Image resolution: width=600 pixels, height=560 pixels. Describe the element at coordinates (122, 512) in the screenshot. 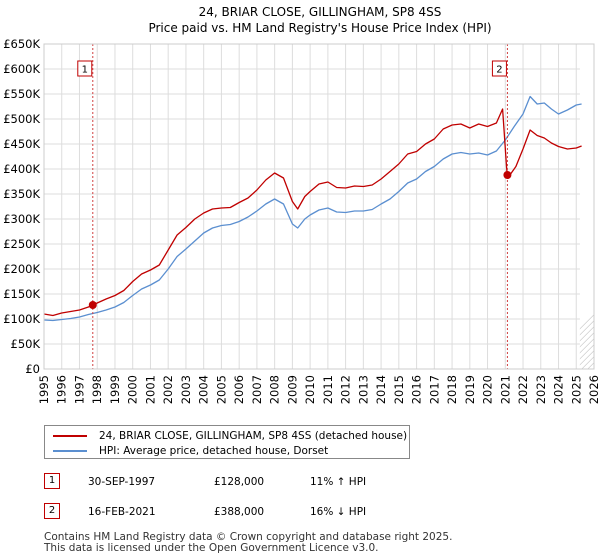

I see `transaction-date: 16-FEB-2021` at that location.